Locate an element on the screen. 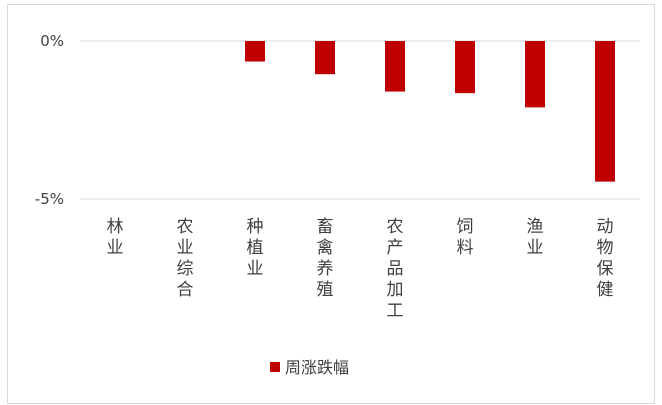 Image resolution: width=662 pixels, height=405 pixels. y-tick-label: 0% is located at coordinates (52, 41).